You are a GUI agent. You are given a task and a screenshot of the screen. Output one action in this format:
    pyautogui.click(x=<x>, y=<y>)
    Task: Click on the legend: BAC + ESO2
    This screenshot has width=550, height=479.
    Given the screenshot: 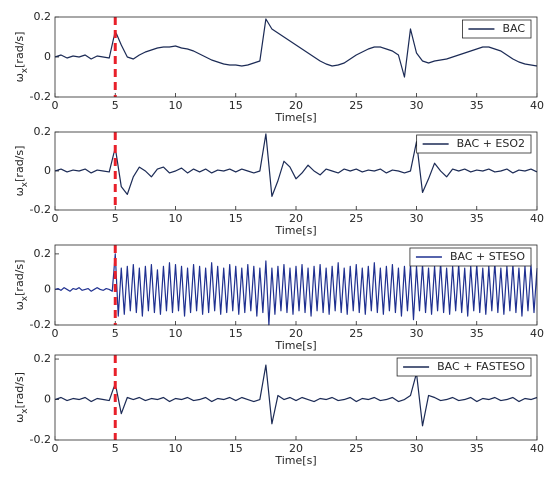 What is the action you would take?
    pyautogui.click(x=474, y=144)
    